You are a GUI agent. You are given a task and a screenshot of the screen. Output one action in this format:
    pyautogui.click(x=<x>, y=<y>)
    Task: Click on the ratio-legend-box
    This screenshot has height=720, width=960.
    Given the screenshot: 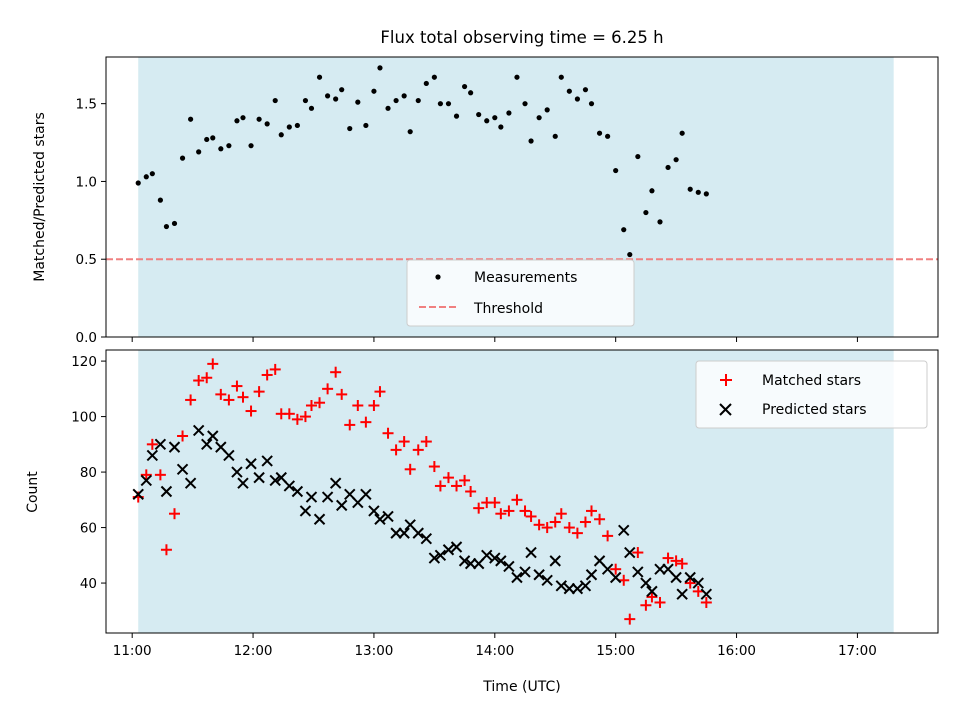 What is the action you would take?
    pyautogui.click(x=520, y=293)
    